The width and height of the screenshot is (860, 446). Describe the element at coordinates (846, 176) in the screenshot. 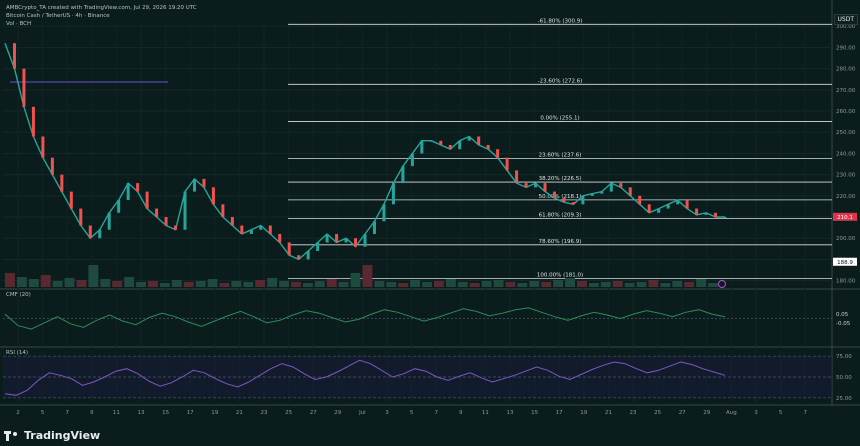

I see `y-tick-label: 230.00` at that location.